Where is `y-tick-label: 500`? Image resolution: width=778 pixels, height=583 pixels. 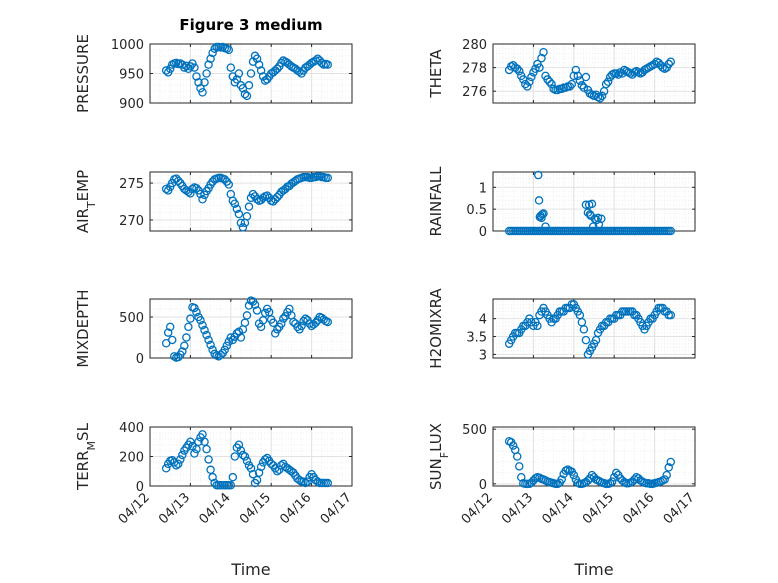 y-tick-label: 500 is located at coordinates (474, 430).